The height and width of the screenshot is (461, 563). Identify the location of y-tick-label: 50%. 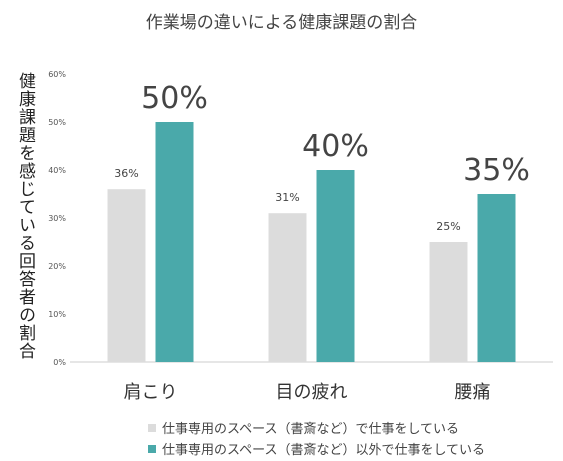
(57, 122).